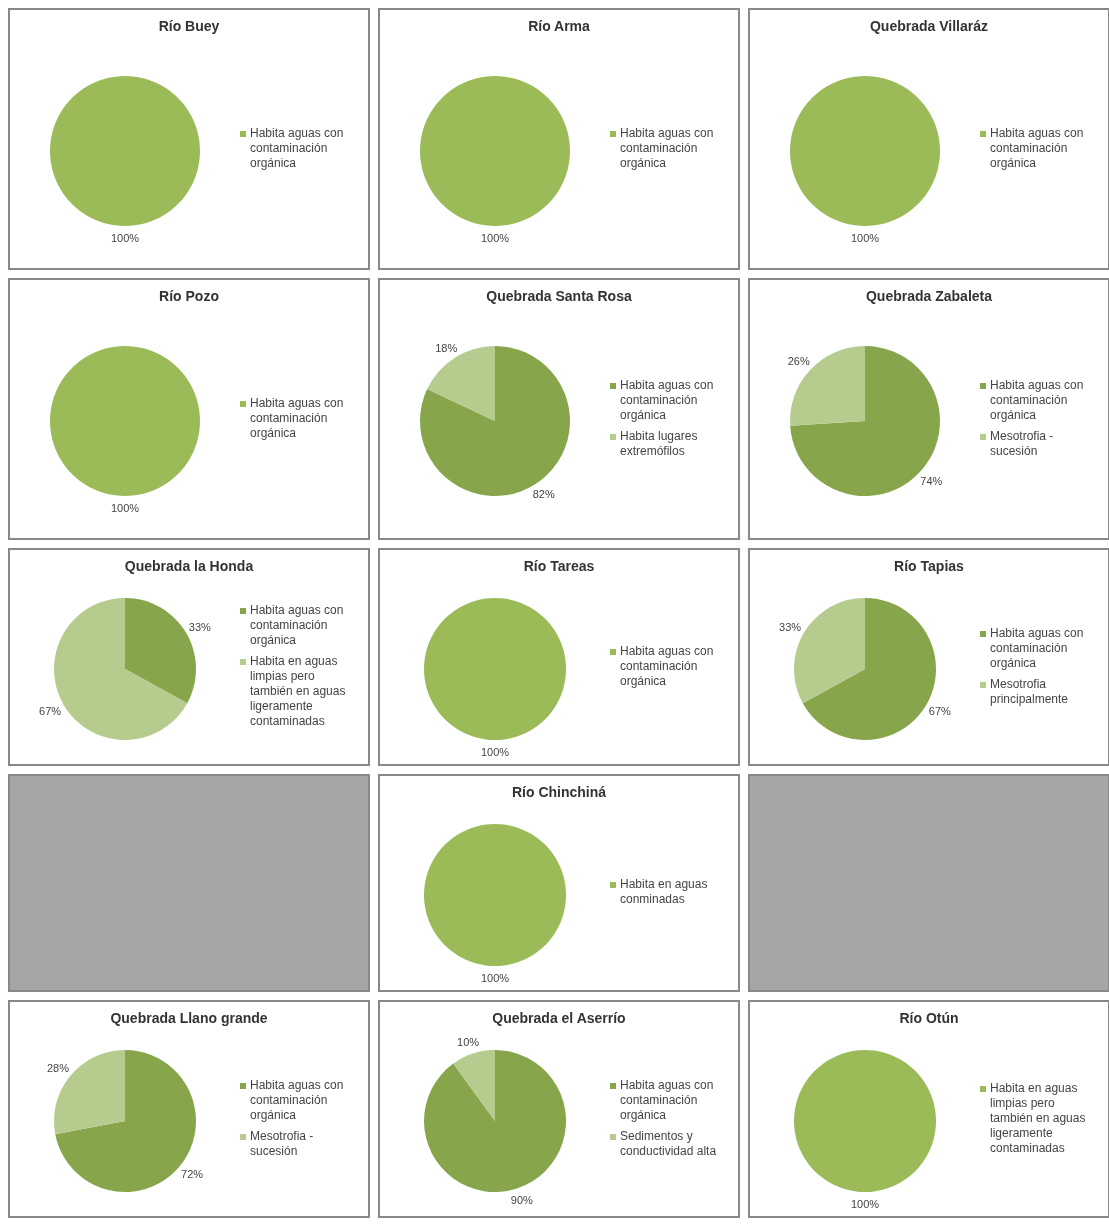  Describe the element at coordinates (931, 480) in the screenshot. I see `data-label: 74%` at that location.